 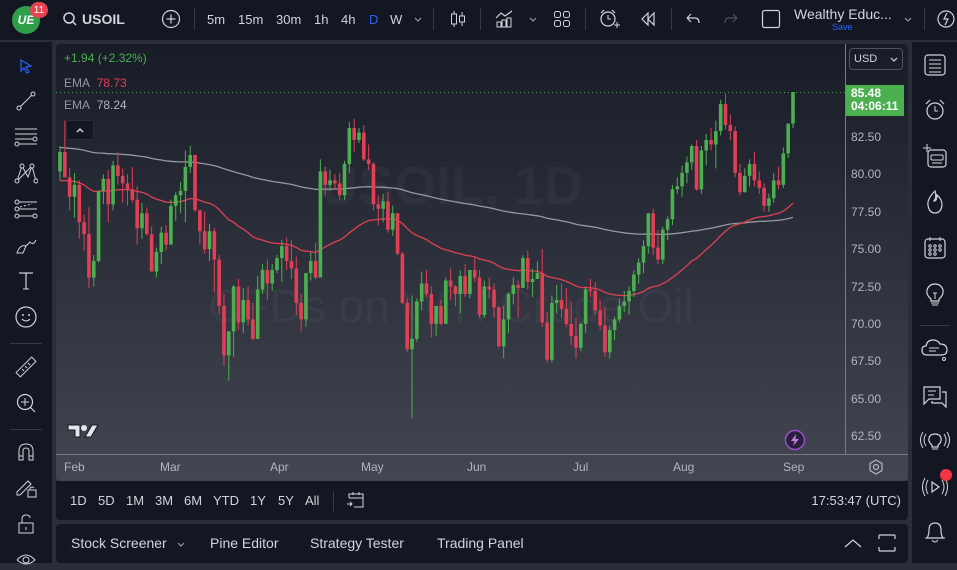 I want to click on chart-type-button, so click(x=458, y=19).